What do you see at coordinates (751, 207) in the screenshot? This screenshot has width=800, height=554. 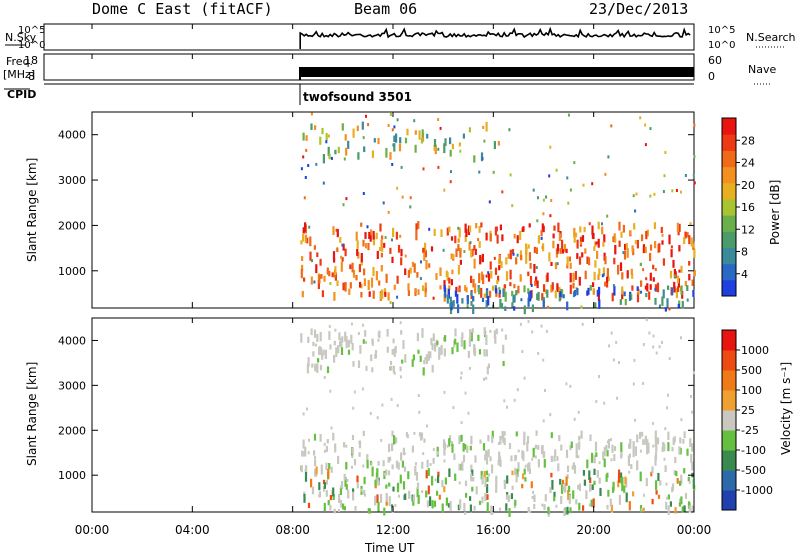 I see `power-colorbar: 4 8 12 16 20 24 28 Power [dB]` at bounding box center [751, 207].